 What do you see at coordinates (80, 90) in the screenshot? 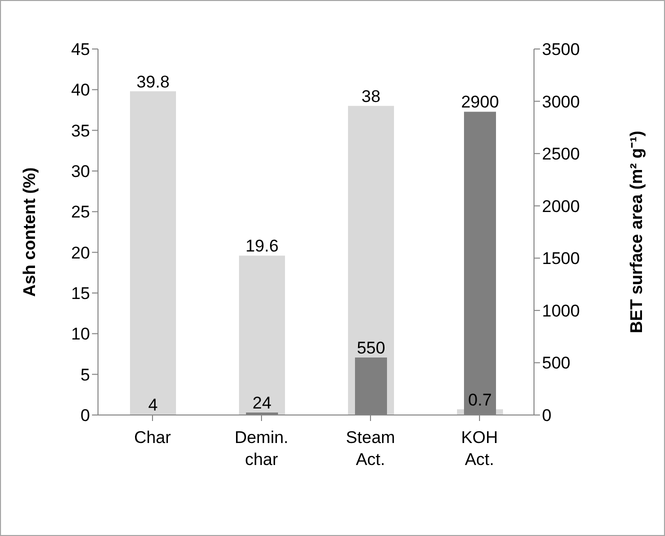
I see `y-tick-label: 40` at bounding box center [80, 90].